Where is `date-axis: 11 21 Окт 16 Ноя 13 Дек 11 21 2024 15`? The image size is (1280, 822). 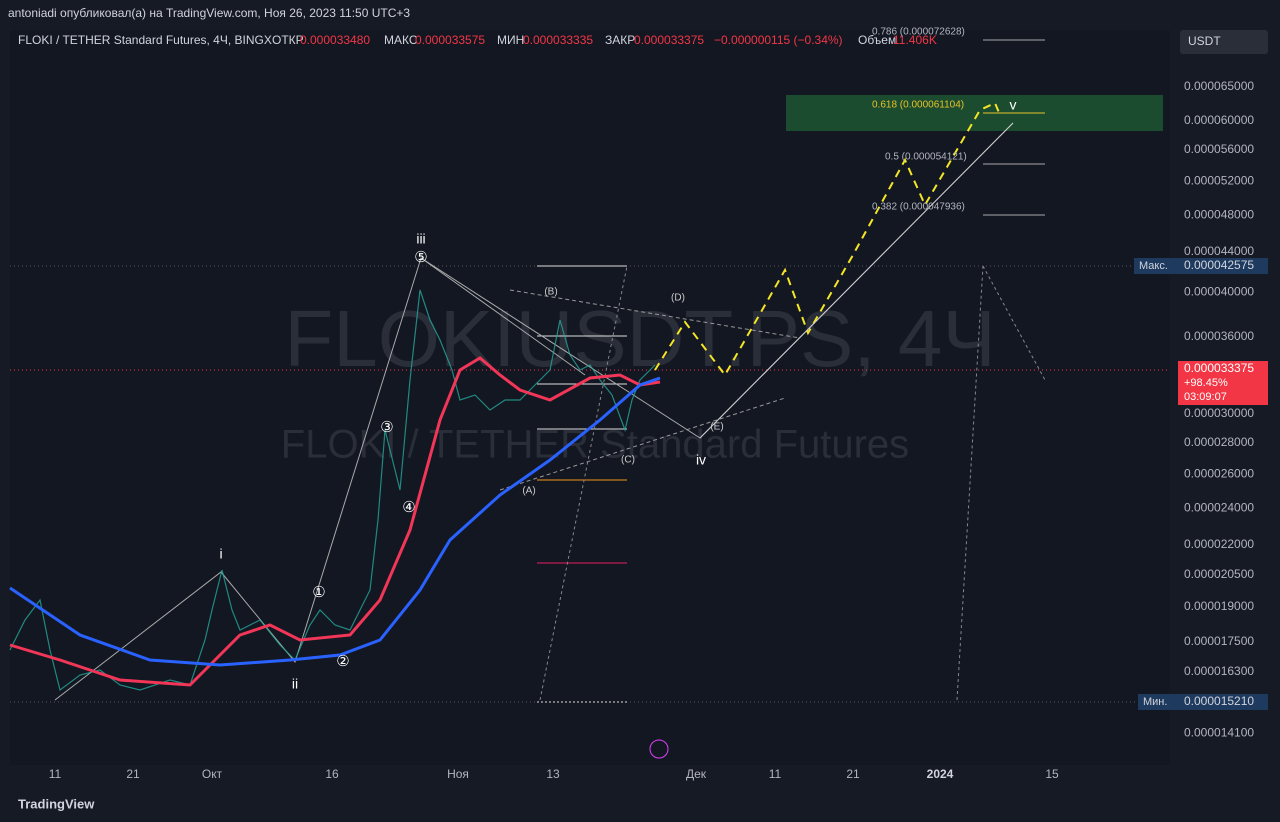 date-axis: 11 21 Окт 16 Ноя 13 Дек 11 21 2024 15 is located at coordinates (554, 774).